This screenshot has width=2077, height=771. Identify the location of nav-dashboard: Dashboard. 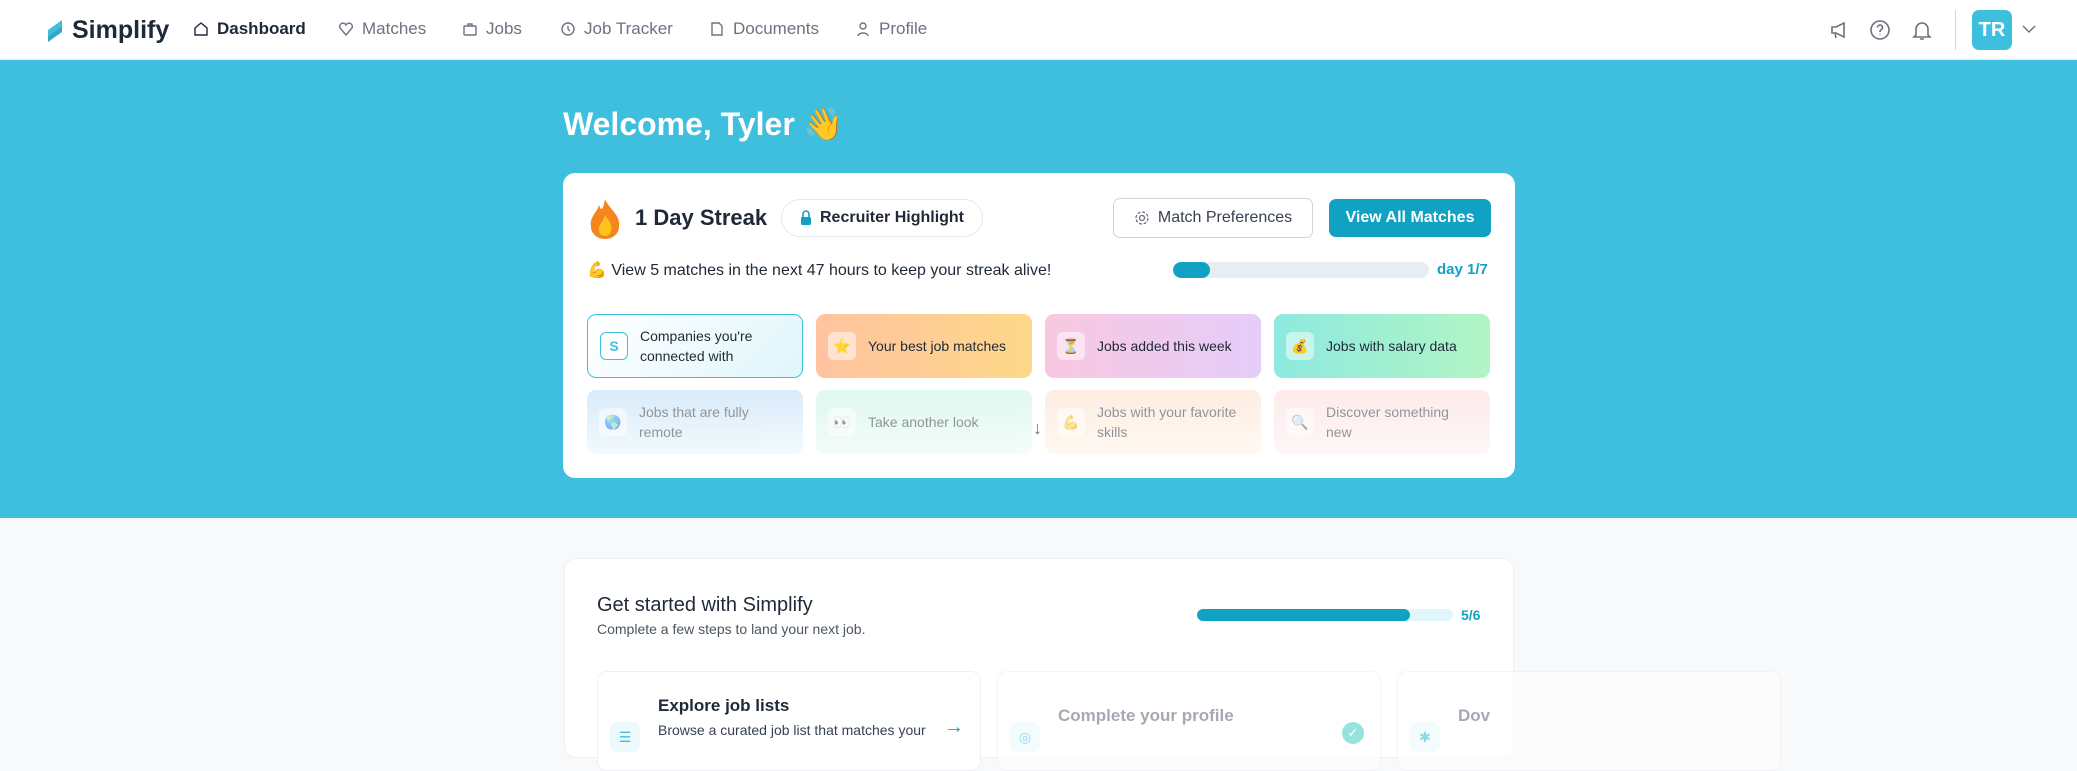
(249, 29).